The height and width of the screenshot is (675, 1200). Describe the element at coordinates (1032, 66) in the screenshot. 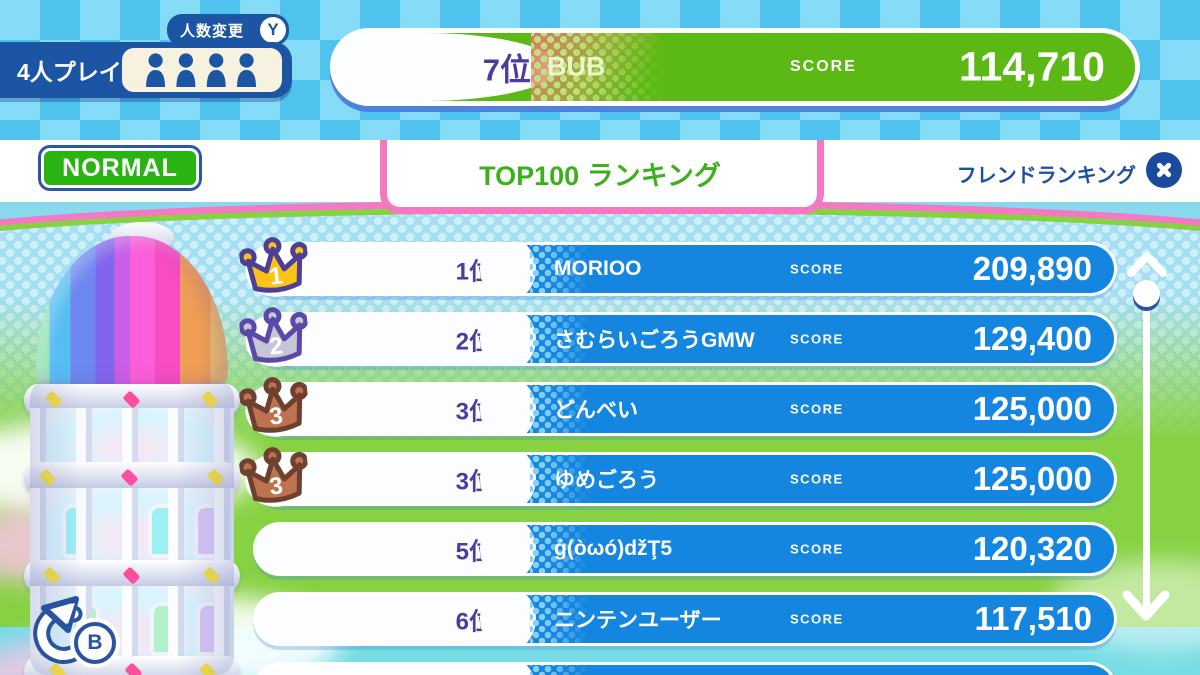

I see `current-player-score: 114,710` at that location.